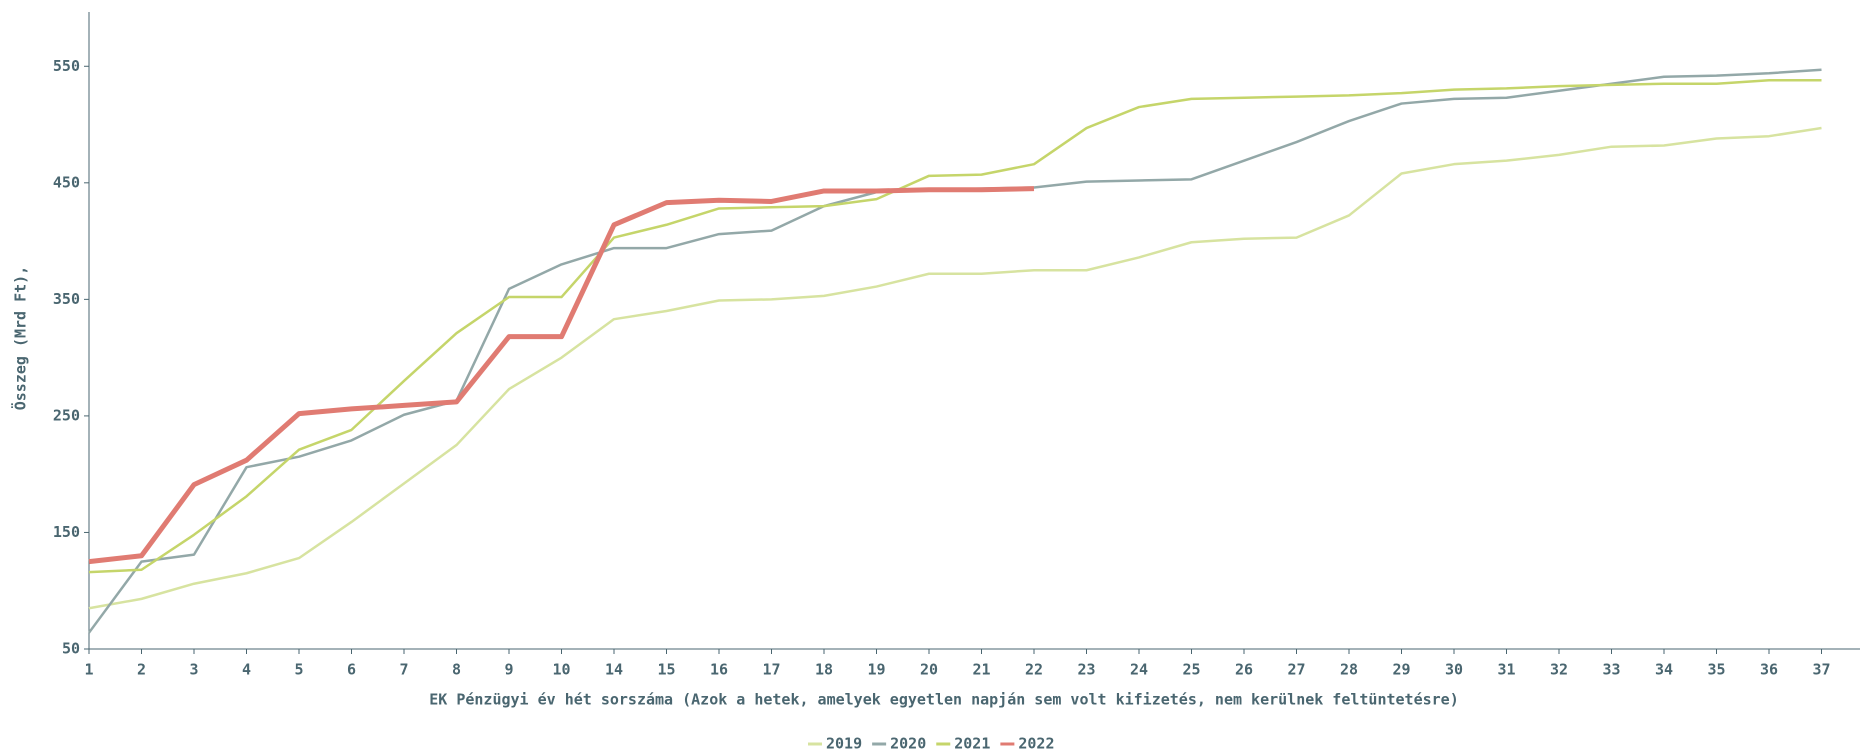 This screenshot has width=1860, height=751. I want to click on y-tick-label: 150, so click(66, 532).